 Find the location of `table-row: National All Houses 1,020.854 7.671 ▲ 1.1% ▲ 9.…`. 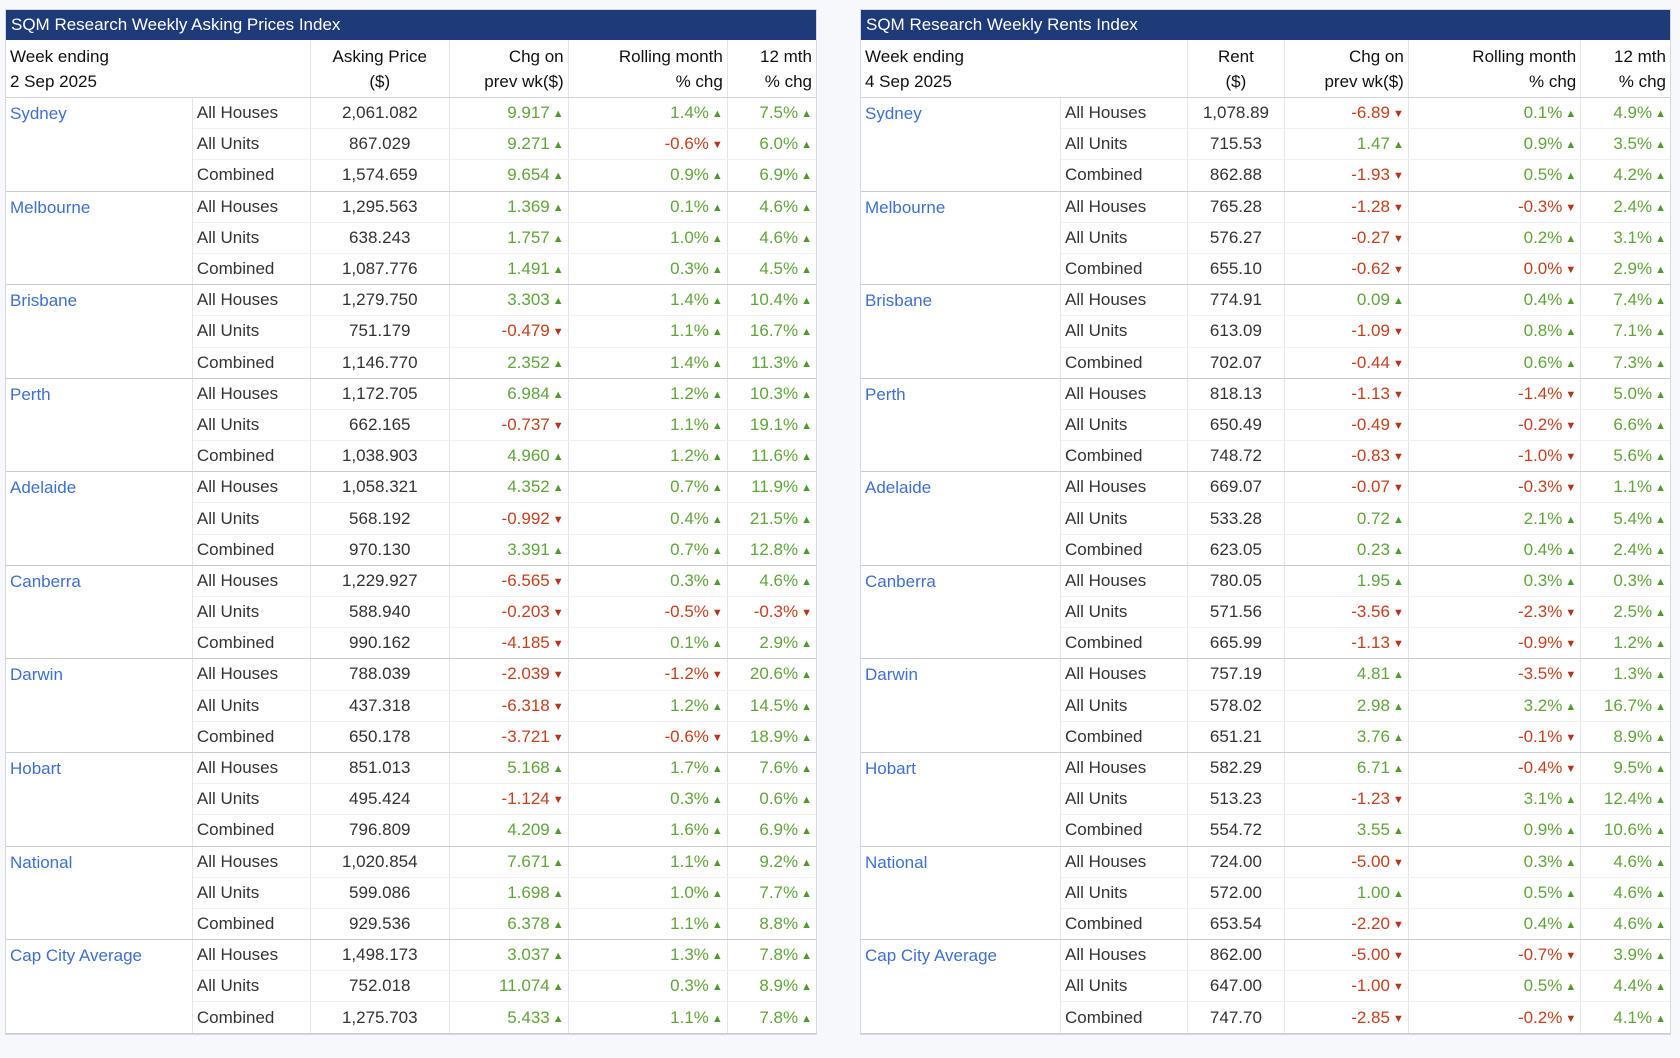

table-row: National All Houses 1,020.854 7.671 ▲ 1.1% ▲ 9.… is located at coordinates (411, 893).